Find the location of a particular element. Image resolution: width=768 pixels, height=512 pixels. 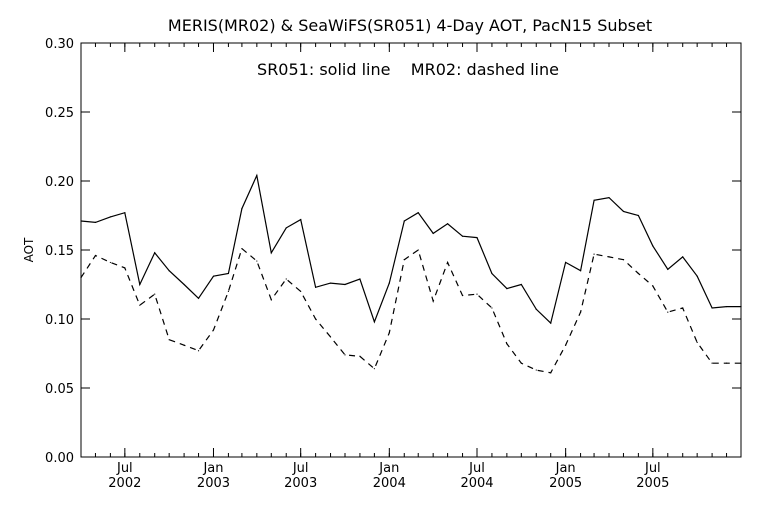

x-tick-year-label: 2004 is located at coordinates (389, 483).